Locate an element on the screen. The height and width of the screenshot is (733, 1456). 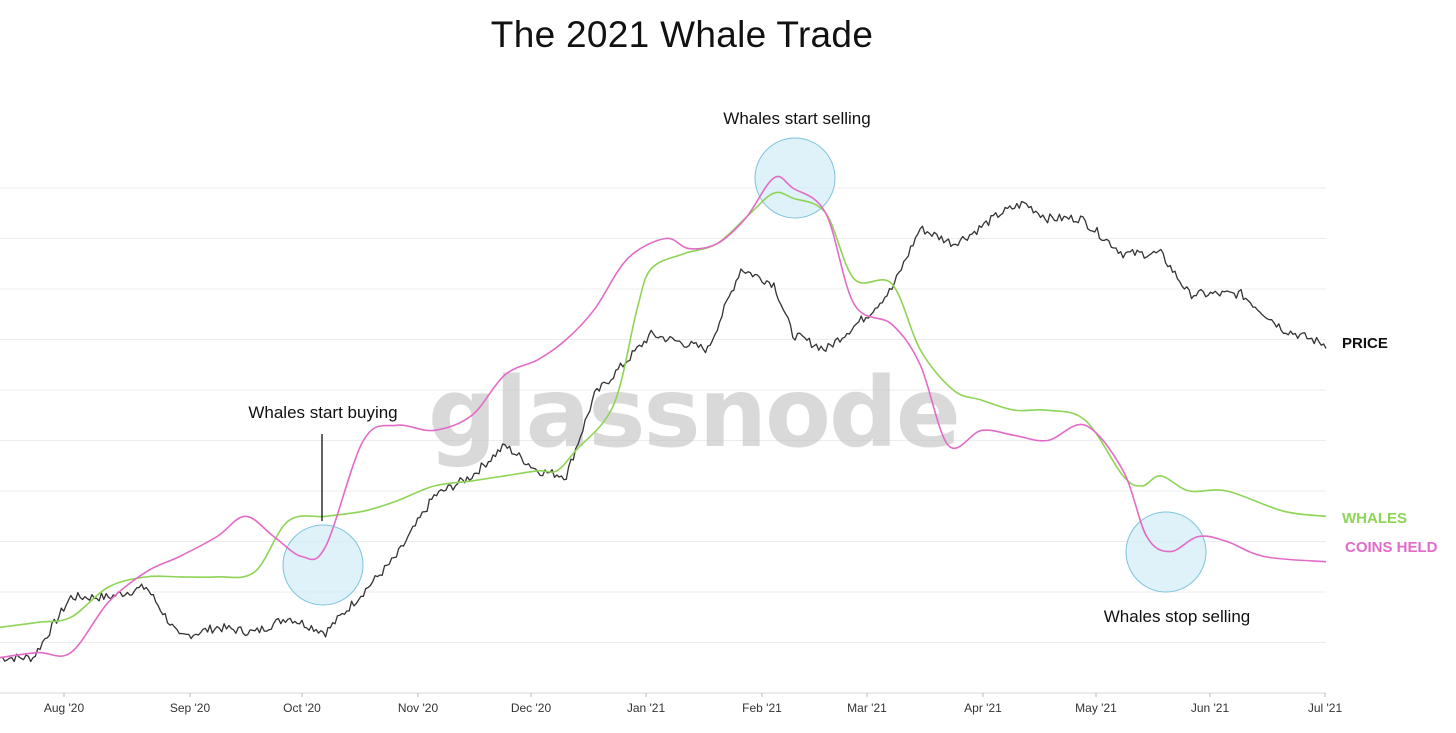
x-tick-label: Dec '20 is located at coordinates (531, 708).